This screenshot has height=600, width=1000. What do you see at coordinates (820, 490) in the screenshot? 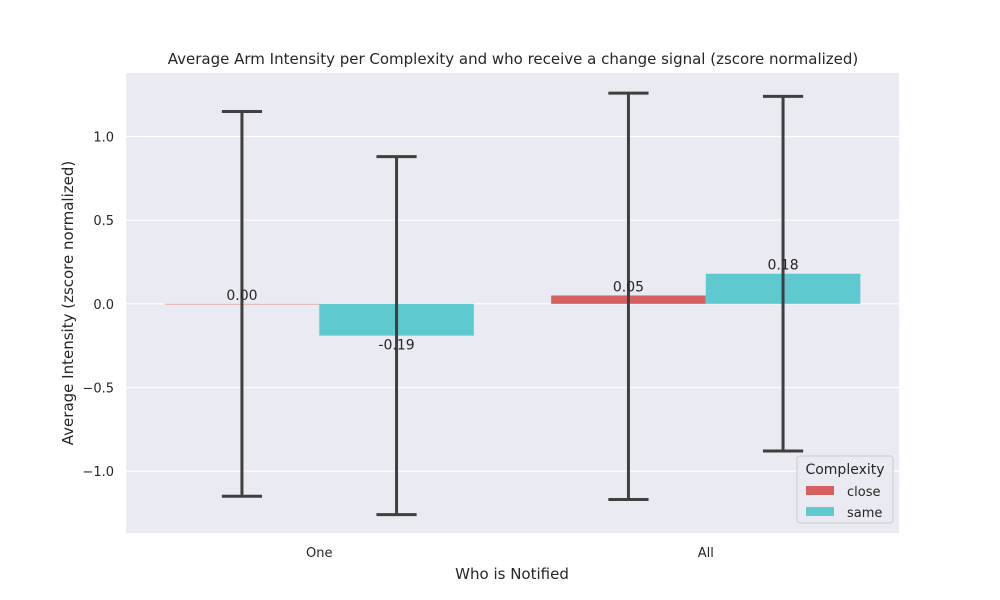
I see `legend-swatch-close` at bounding box center [820, 490].